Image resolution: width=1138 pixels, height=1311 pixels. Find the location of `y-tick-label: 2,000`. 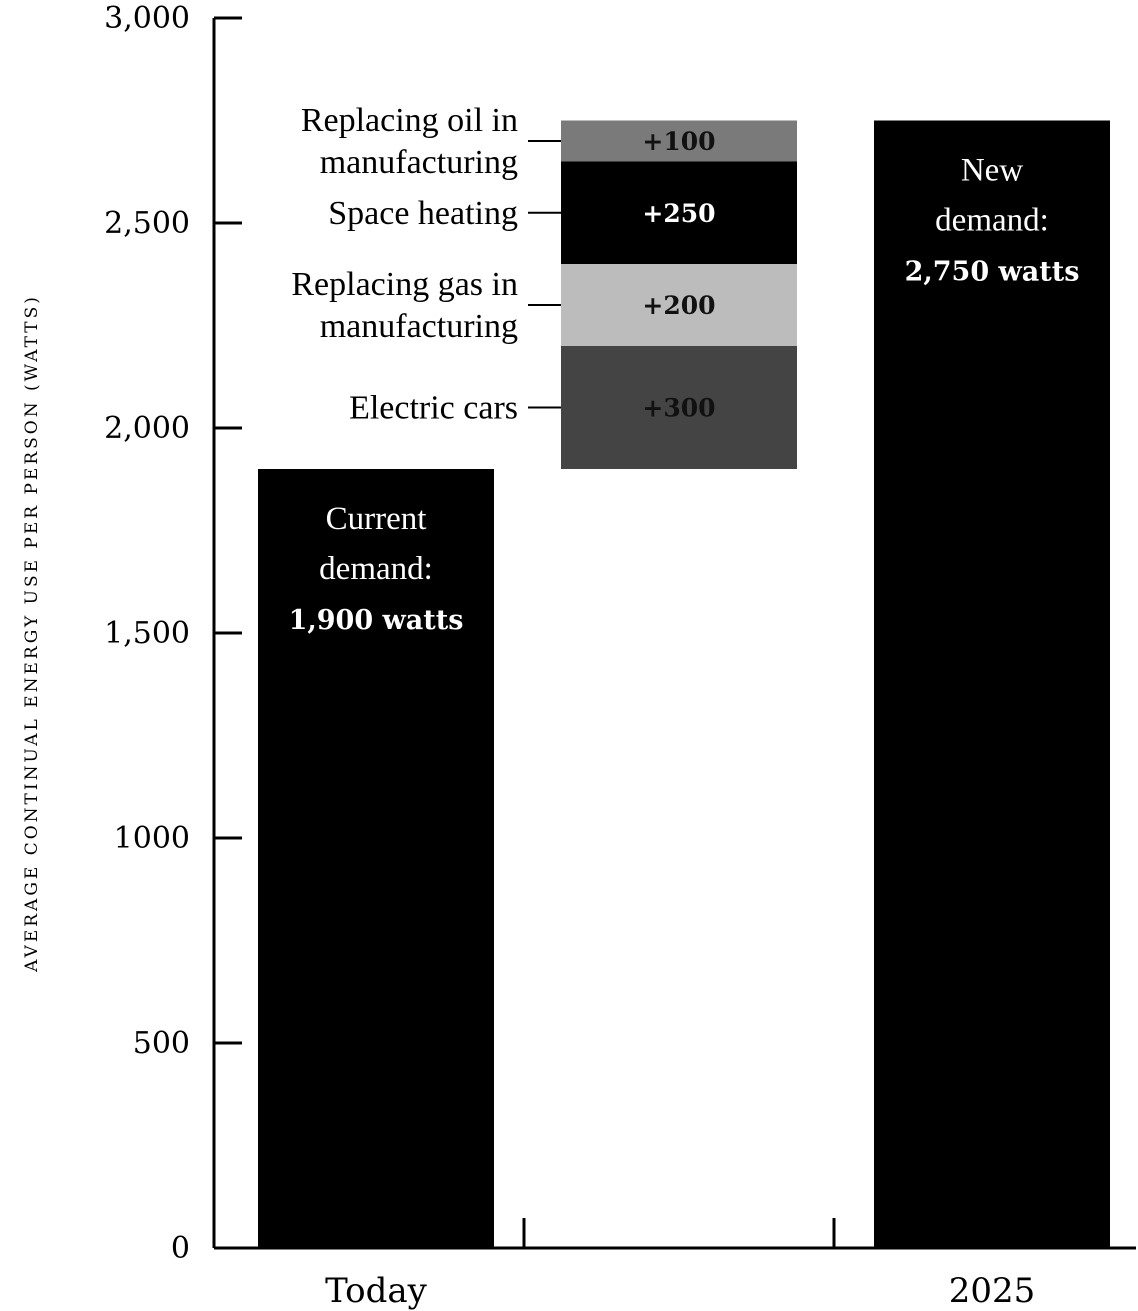

y-tick-label: 2,000 is located at coordinates (147, 428).